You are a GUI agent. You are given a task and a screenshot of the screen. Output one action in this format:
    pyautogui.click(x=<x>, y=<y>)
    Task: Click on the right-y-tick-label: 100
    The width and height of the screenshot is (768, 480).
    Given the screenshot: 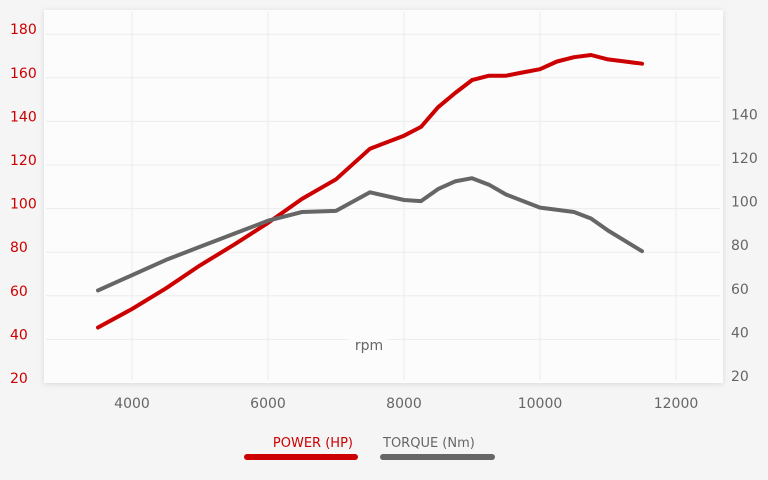 What is the action you would take?
    pyautogui.click(x=744, y=203)
    